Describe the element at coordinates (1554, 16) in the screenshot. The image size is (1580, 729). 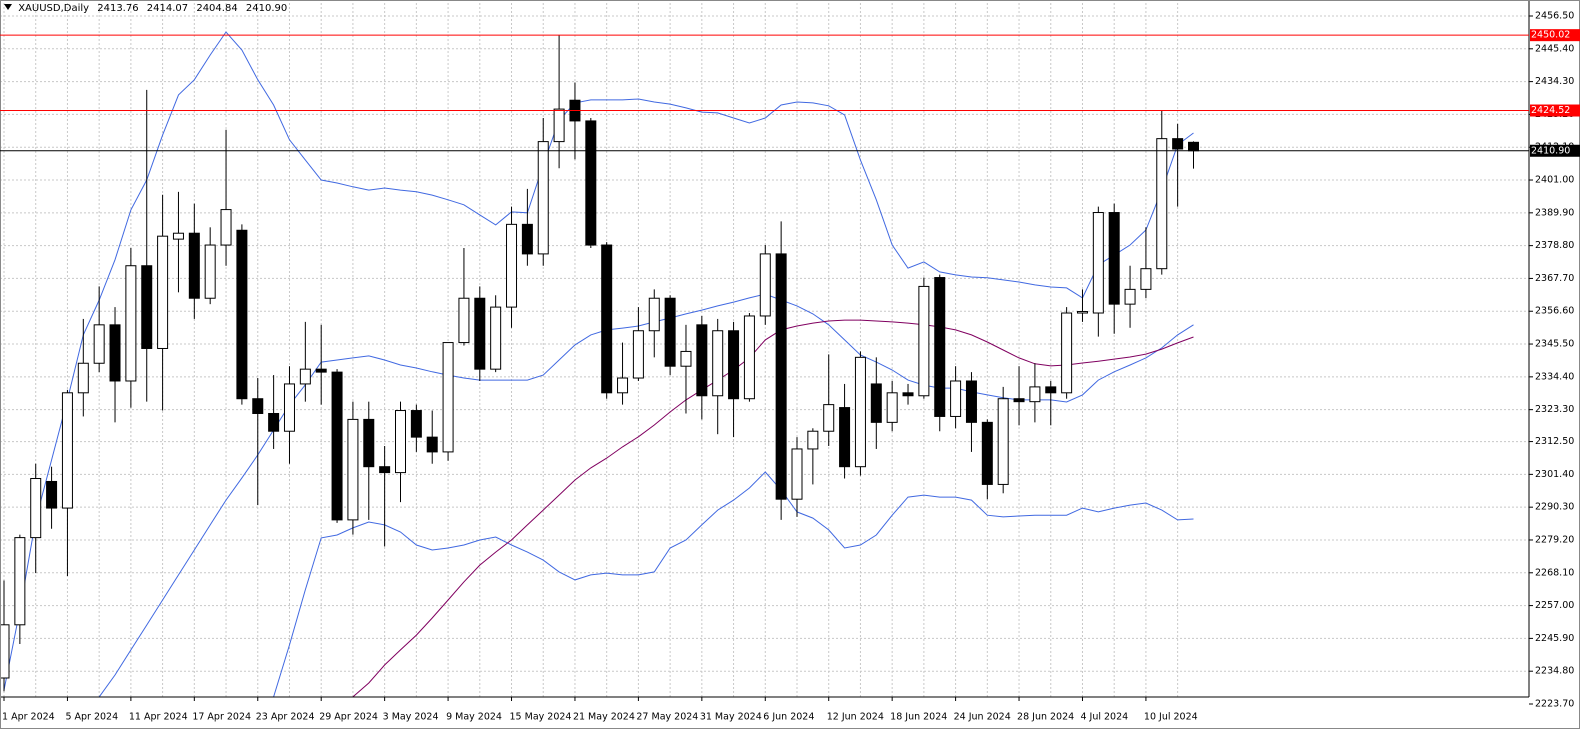
I see `y-tick-label: 2456.50` at that location.